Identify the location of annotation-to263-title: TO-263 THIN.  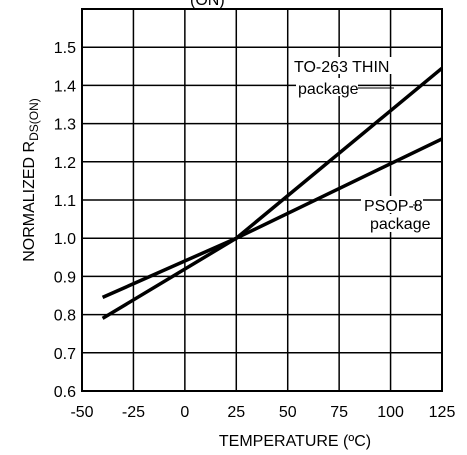
(341, 67).